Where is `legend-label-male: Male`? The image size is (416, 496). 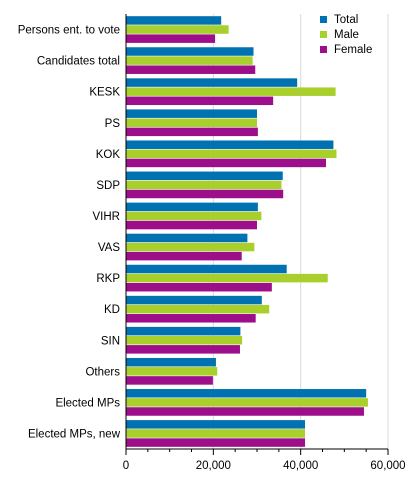 legend-label-male: Male is located at coordinates (346, 35).